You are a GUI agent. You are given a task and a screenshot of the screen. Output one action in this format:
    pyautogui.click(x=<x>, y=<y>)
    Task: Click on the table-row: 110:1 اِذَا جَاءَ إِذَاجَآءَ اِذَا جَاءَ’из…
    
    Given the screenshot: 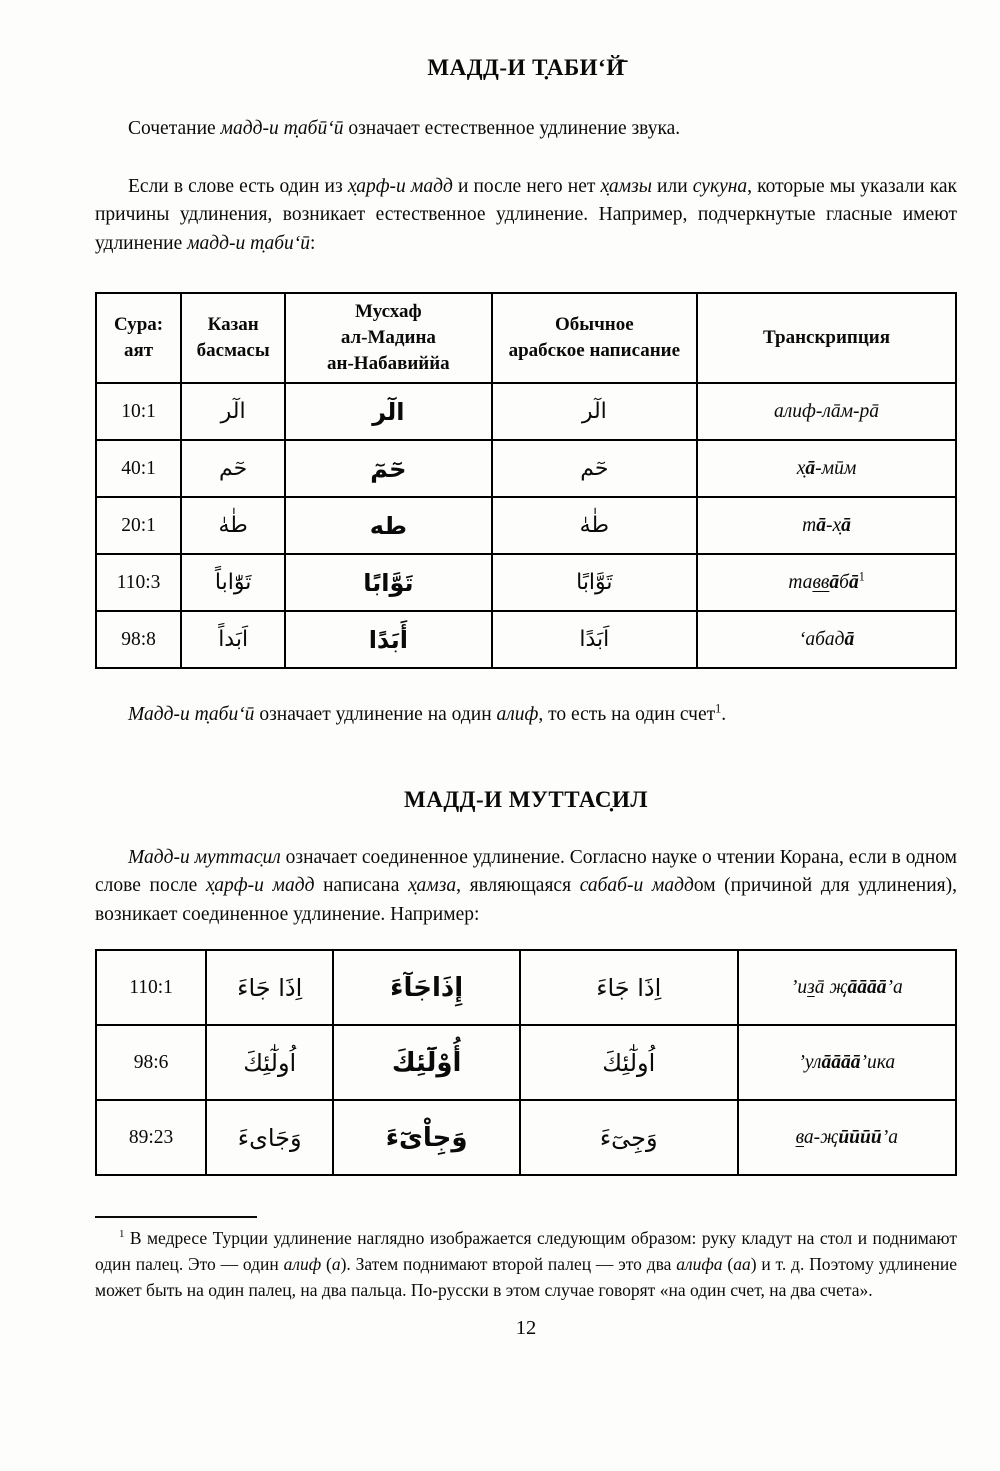 What is the action you would take?
    pyautogui.click(x=526, y=987)
    